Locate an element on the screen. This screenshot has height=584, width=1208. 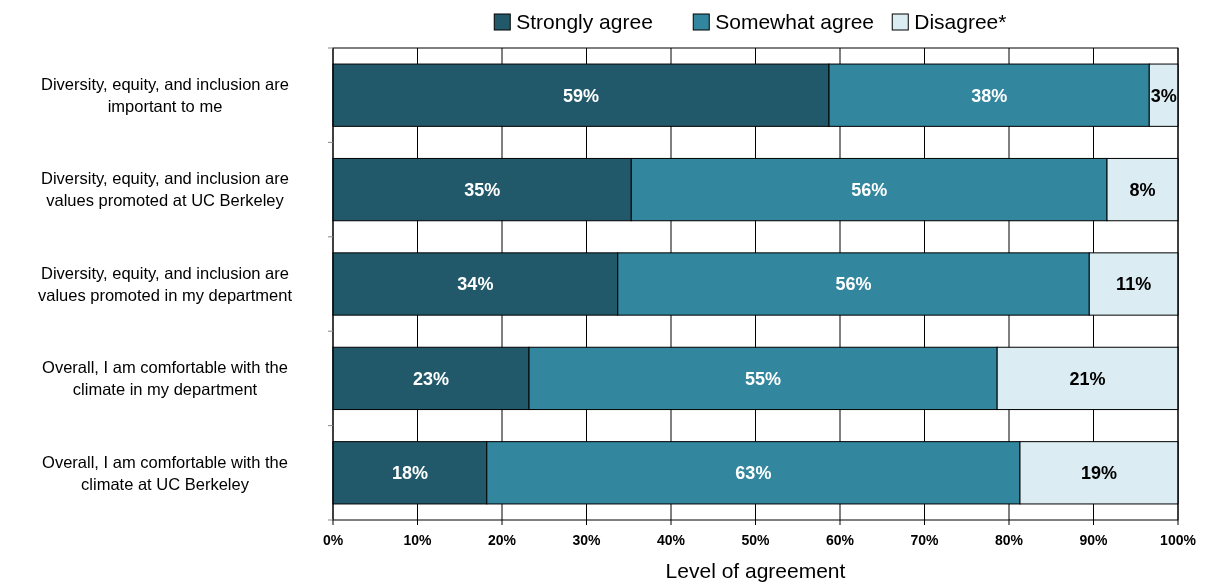
data-label: 18% is located at coordinates (409, 473).